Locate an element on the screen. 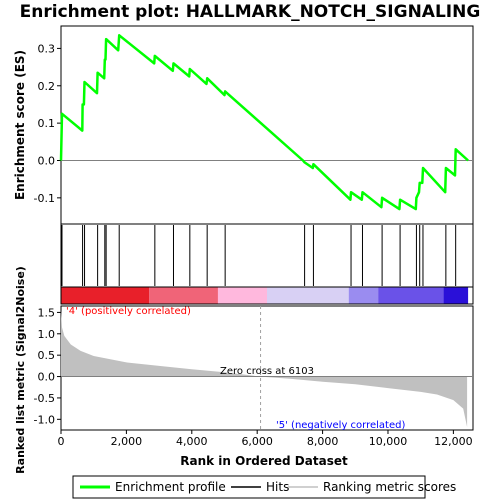  legend-label-profile: Enrichment profile is located at coordinates (170, 487).